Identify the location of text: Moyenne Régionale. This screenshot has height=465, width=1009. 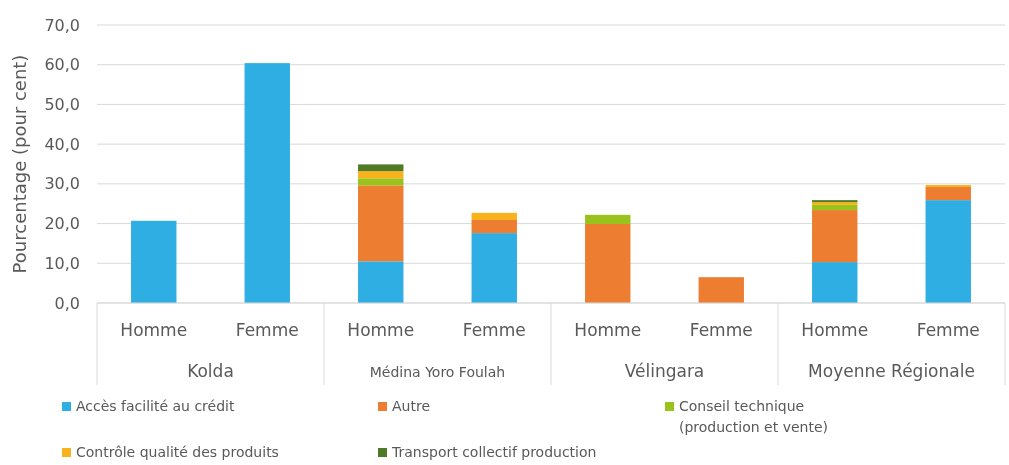
(891, 371).